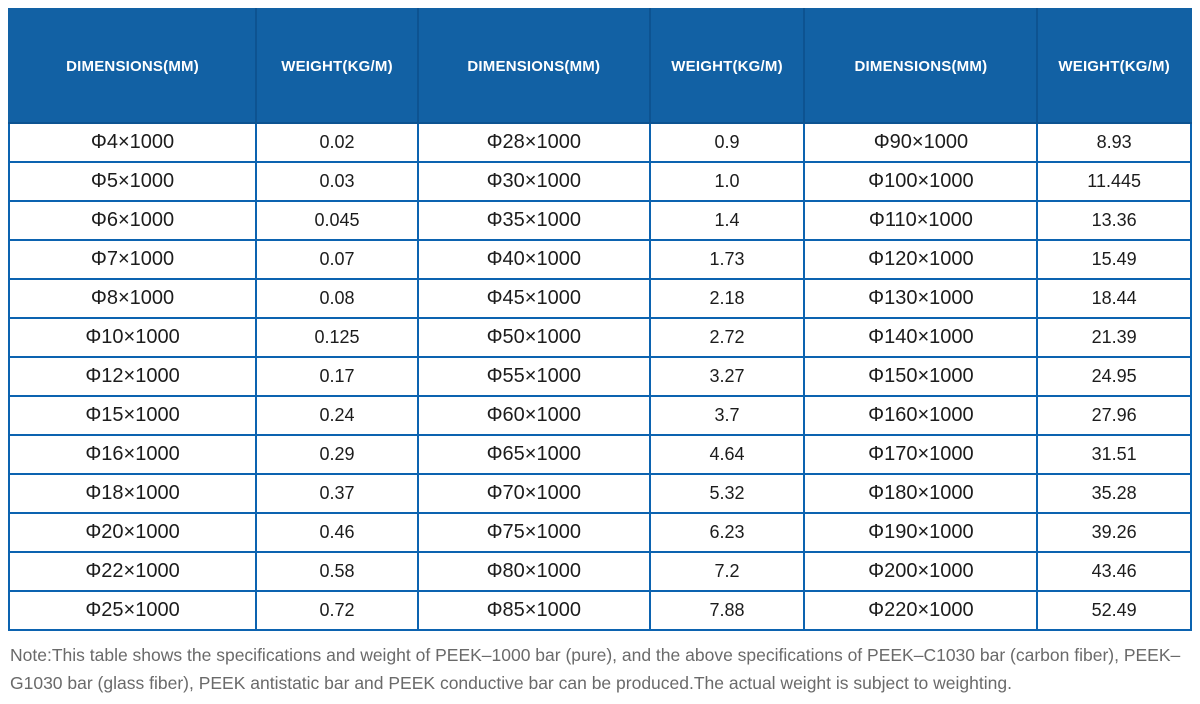  What do you see at coordinates (727, 142) in the screenshot?
I see `weight-cell: 0.9` at bounding box center [727, 142].